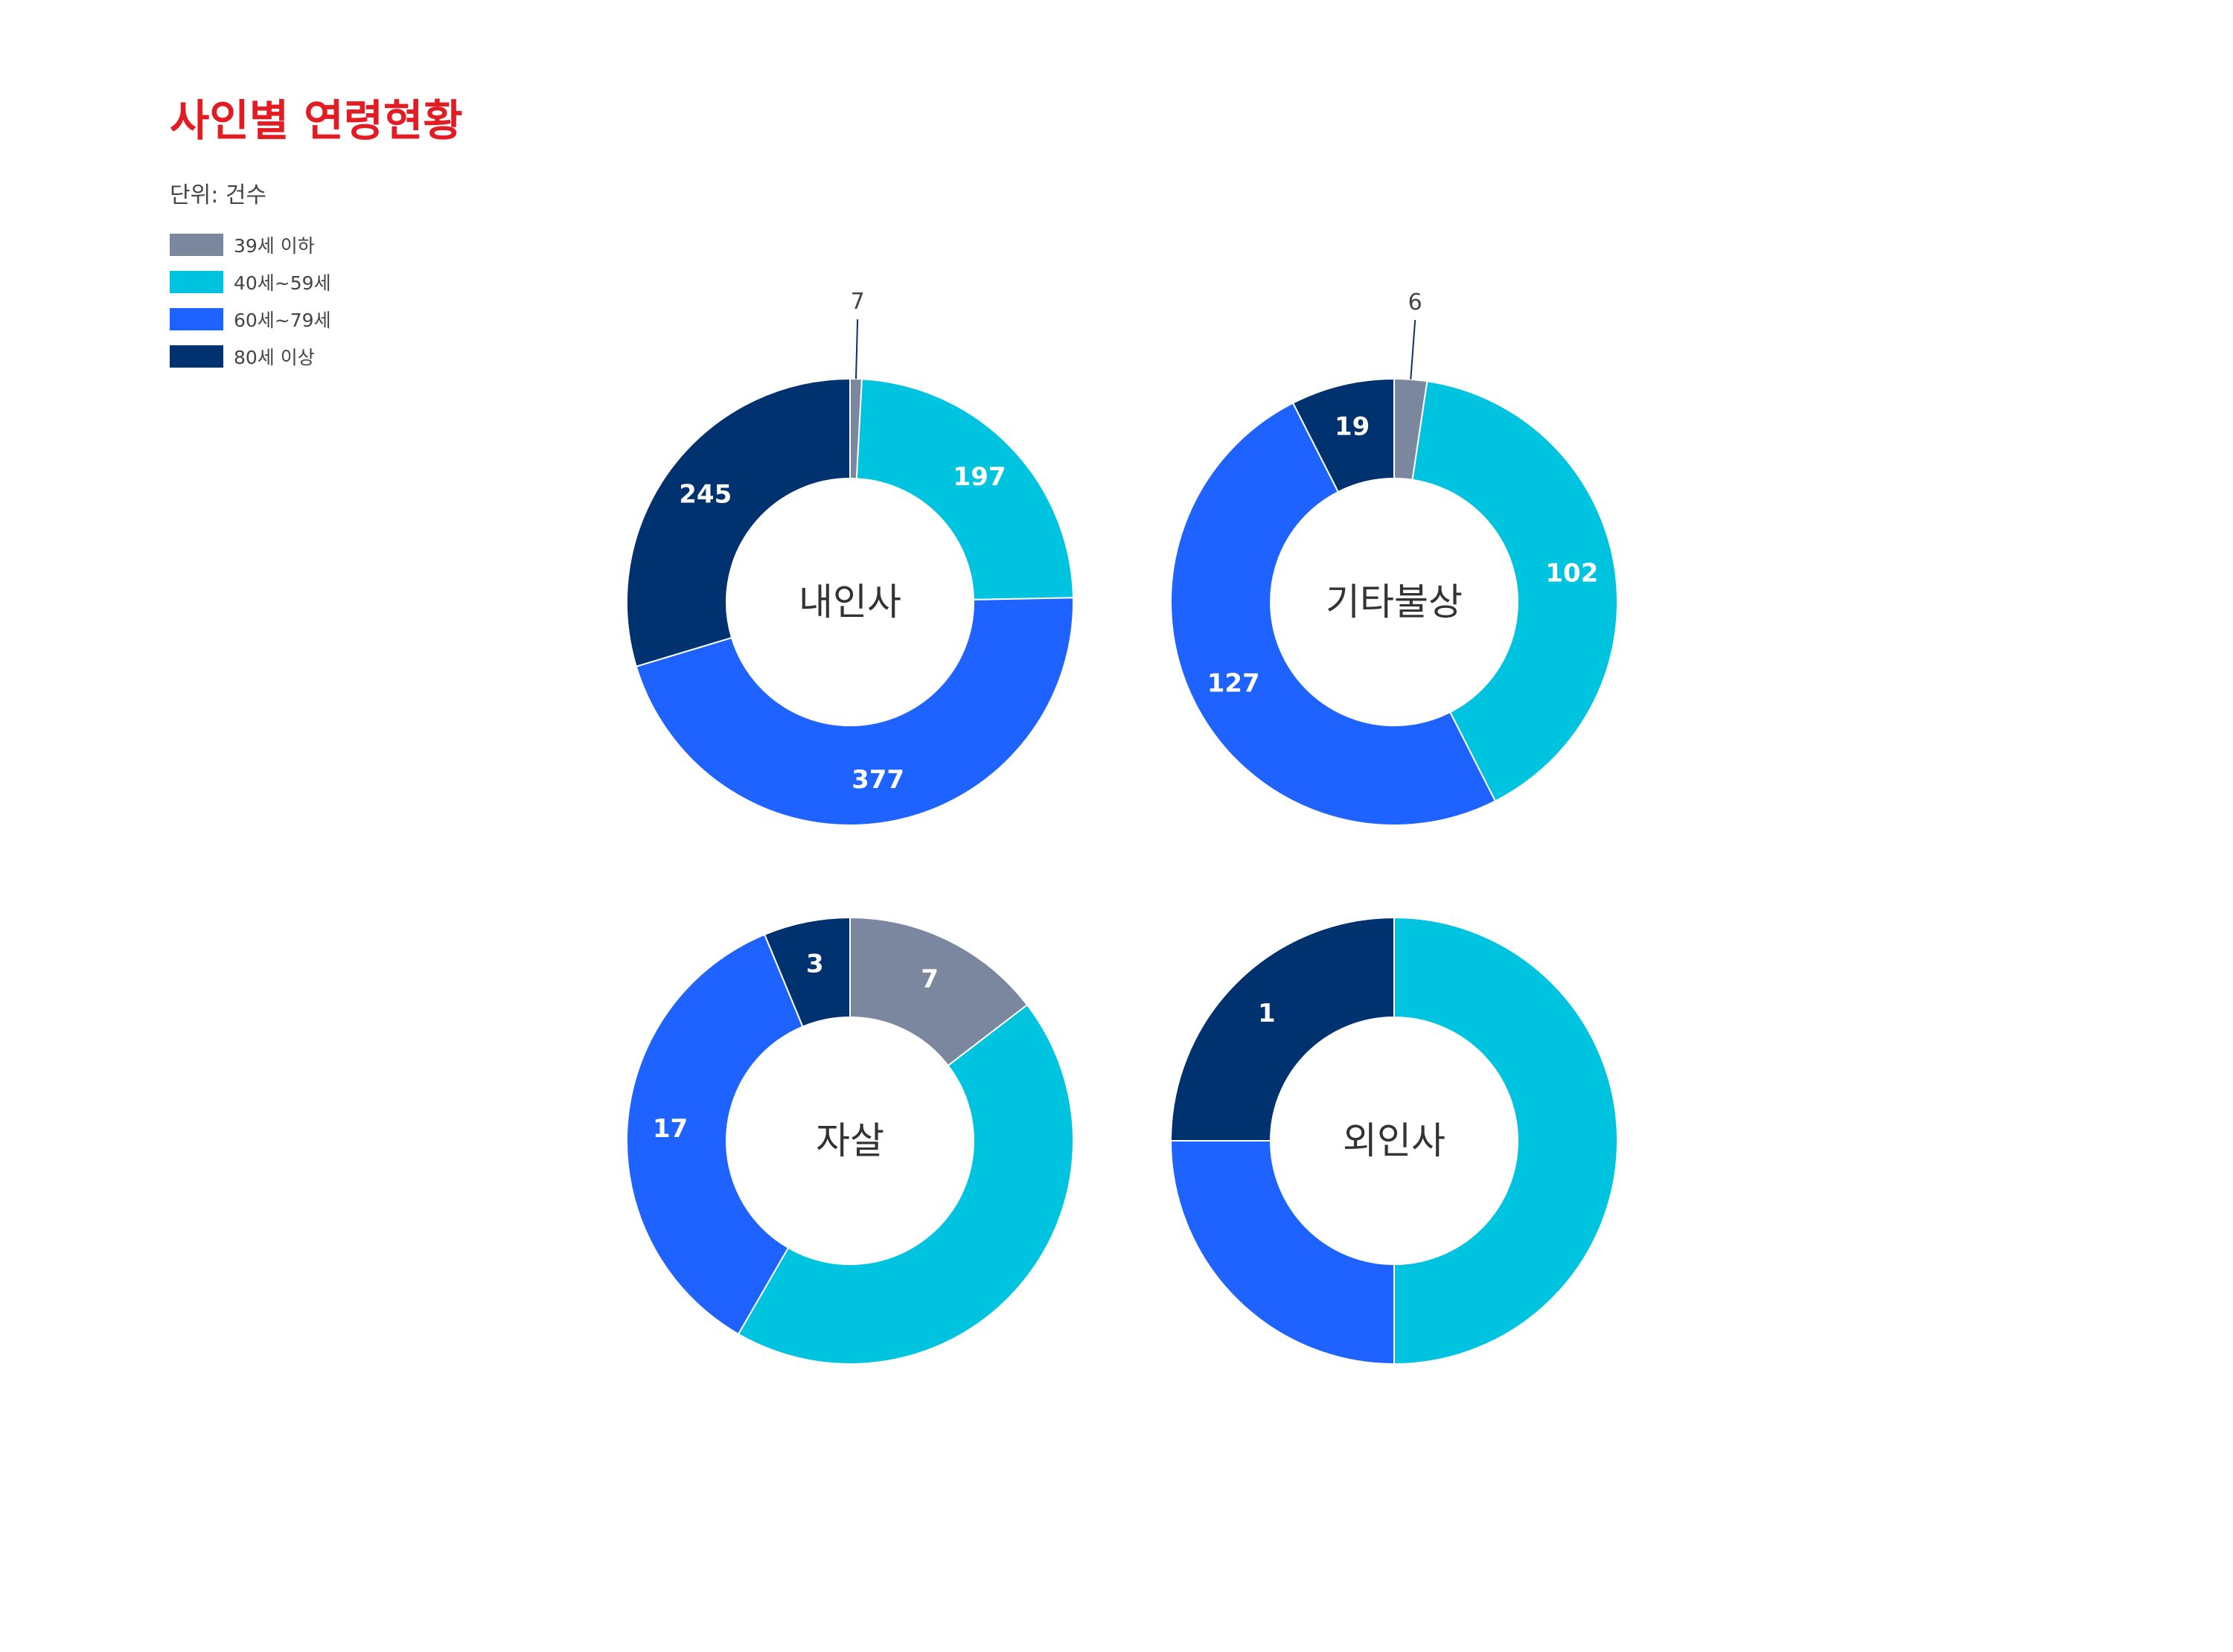 This screenshot has height=1652, width=2233. I want to click on data-label: 102, so click(1571, 573).